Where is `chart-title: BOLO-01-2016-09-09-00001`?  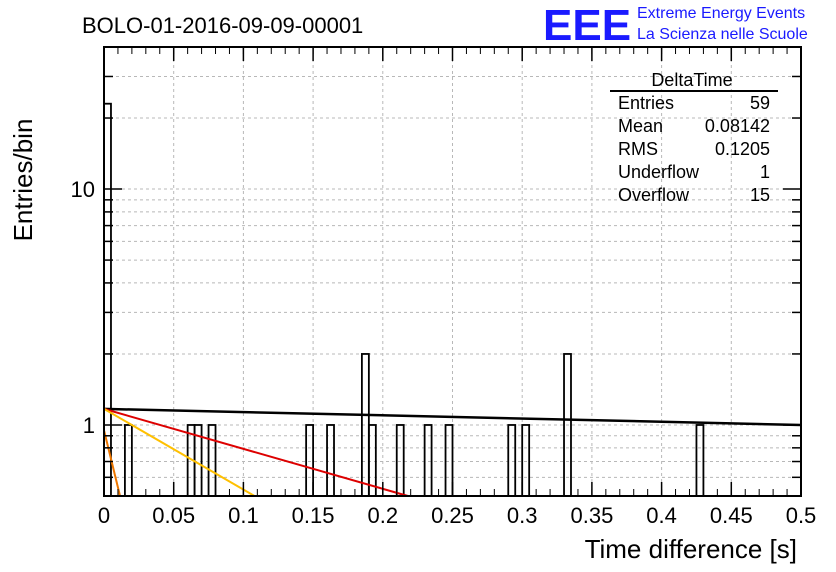
chart-title: BOLO-01-2016-09-09-00001 is located at coordinates (222, 25).